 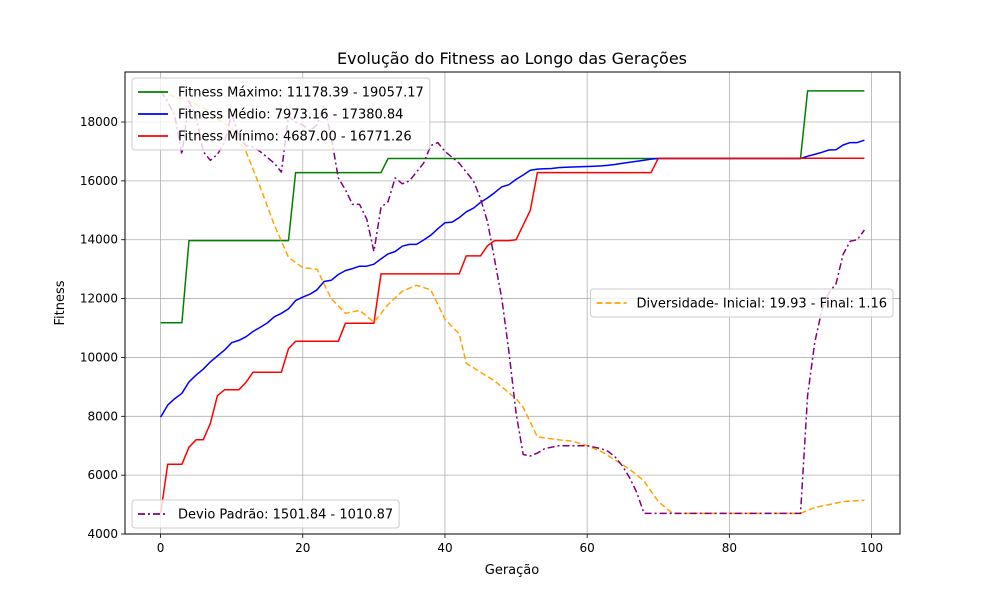 I want to click on y-tick-label: 16000, so click(x=99, y=181).